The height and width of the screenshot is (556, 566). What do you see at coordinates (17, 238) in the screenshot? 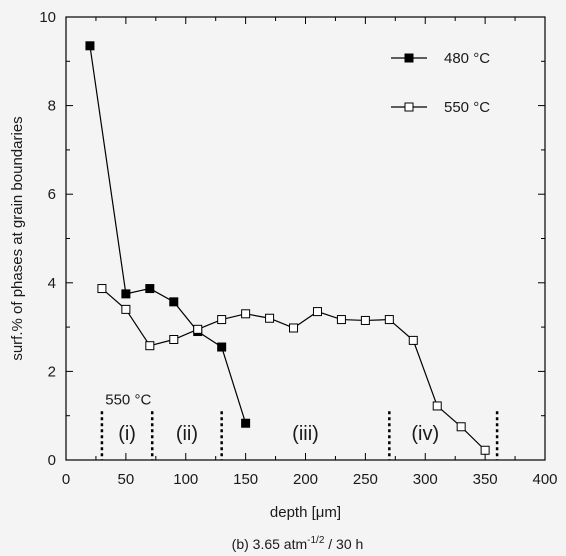
I see `y-axis-label: surf.% of phases at grain boundaries` at bounding box center [17, 238].